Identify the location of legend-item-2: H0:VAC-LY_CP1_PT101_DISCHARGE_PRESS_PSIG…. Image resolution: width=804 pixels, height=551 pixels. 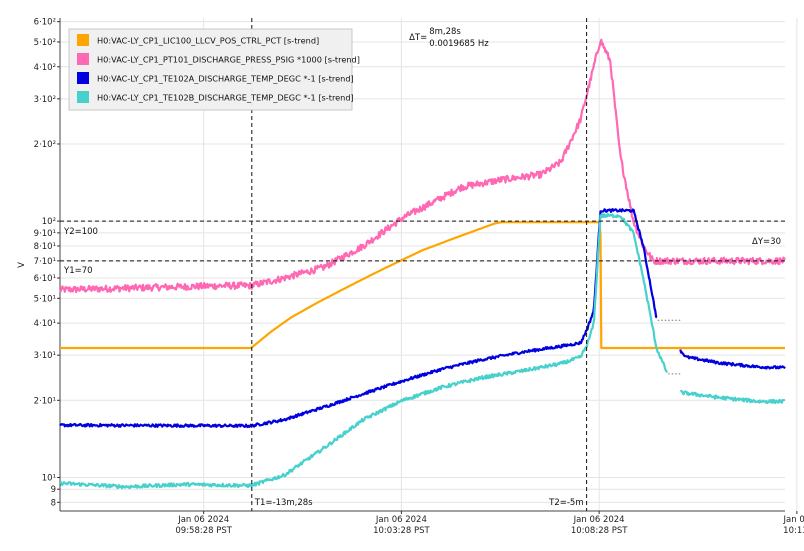
(218, 59).